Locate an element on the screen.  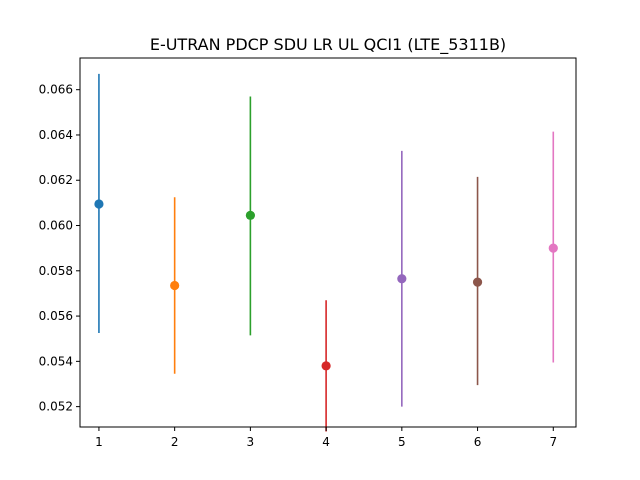
x-tick-label: 3 is located at coordinates (251, 442).